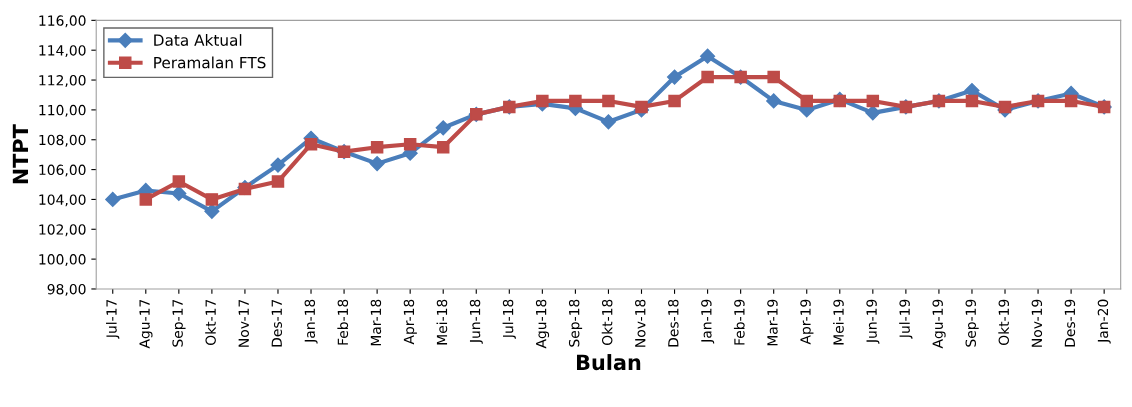  Describe the element at coordinates (509, 319) in the screenshot. I see `x-tick-label: Jul-18` at that location.